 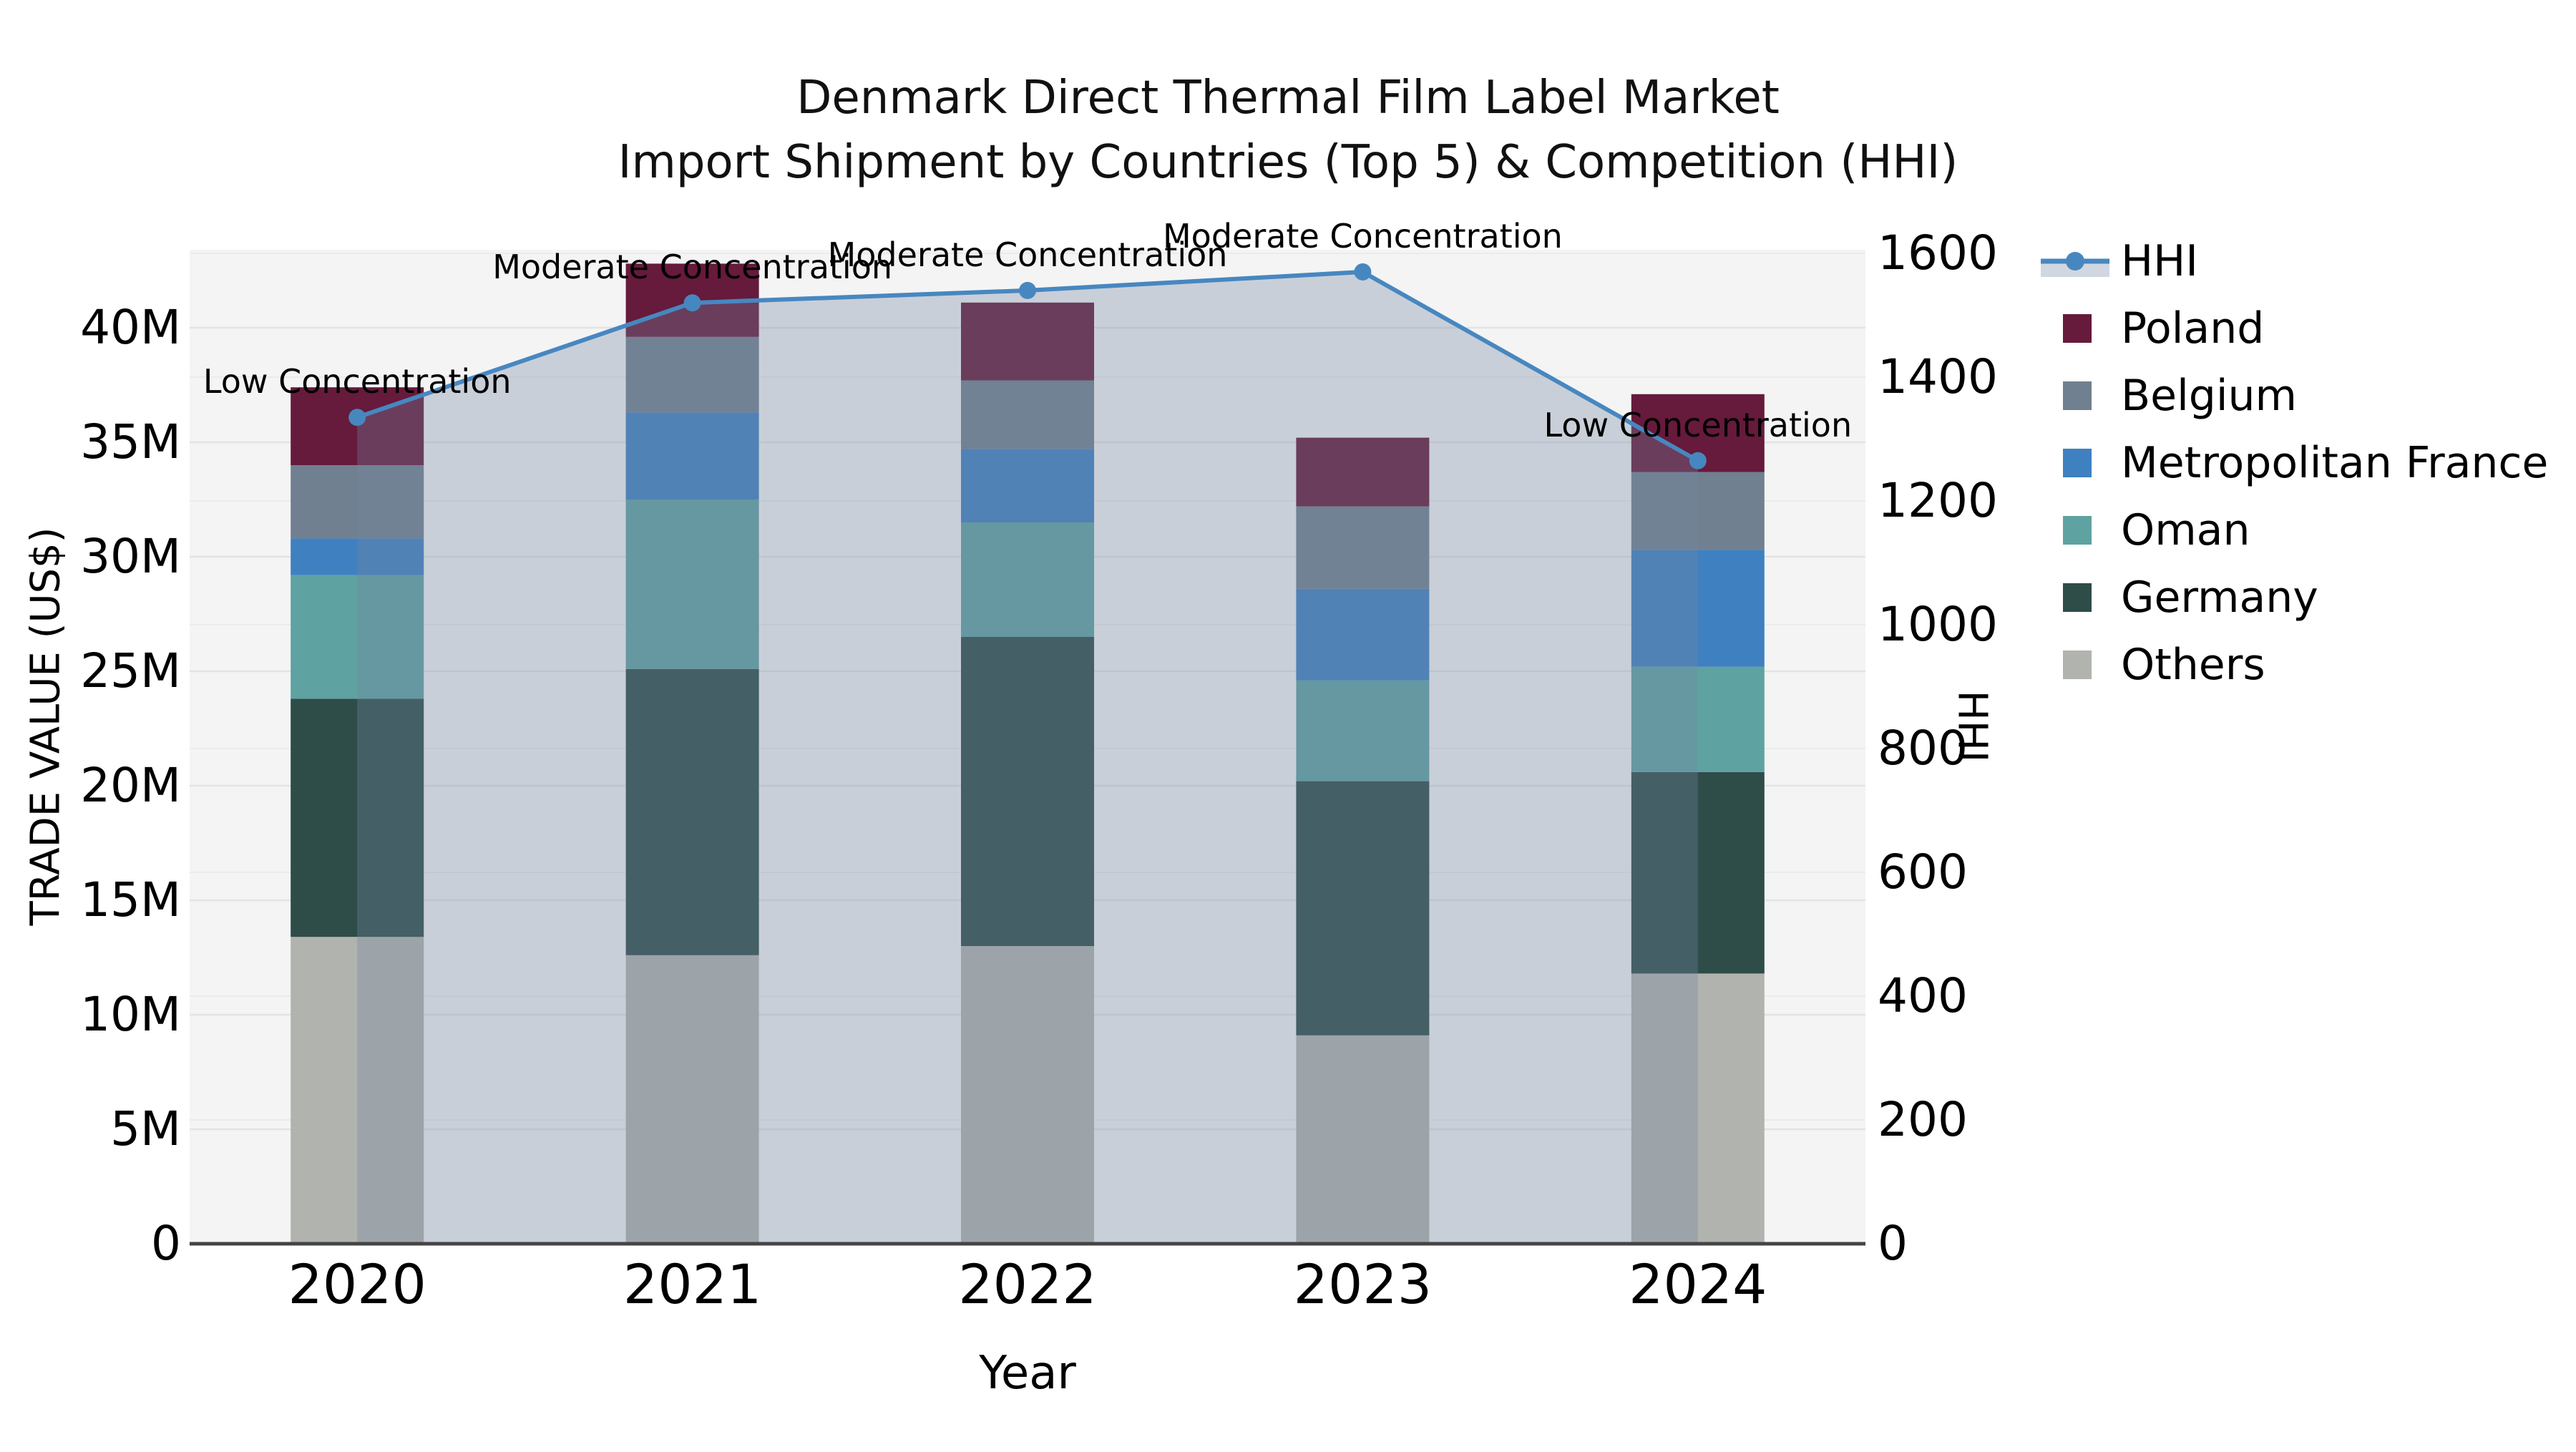 What do you see at coordinates (357, 1284) in the screenshot?
I see `x-tick-2020: 2020` at bounding box center [357, 1284].